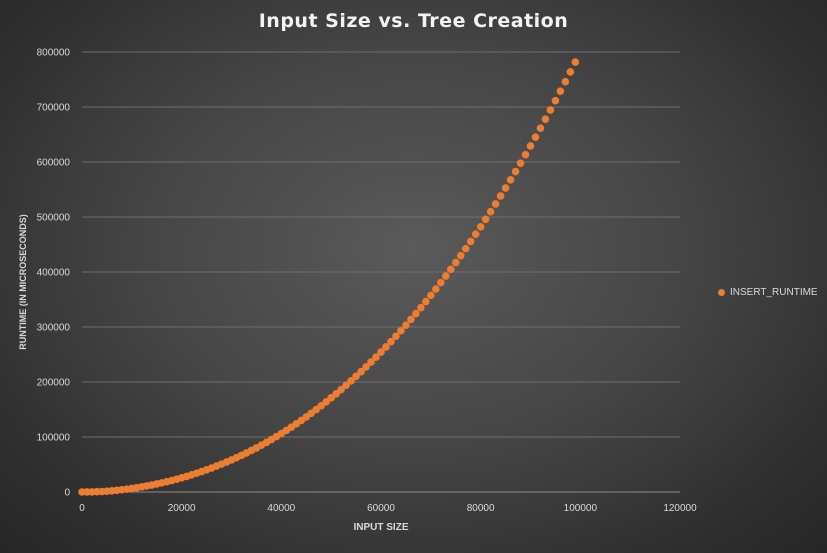 This screenshot has width=827, height=553. Describe the element at coordinates (481, 508) in the screenshot. I see `x-tick-label: 80000` at that location.